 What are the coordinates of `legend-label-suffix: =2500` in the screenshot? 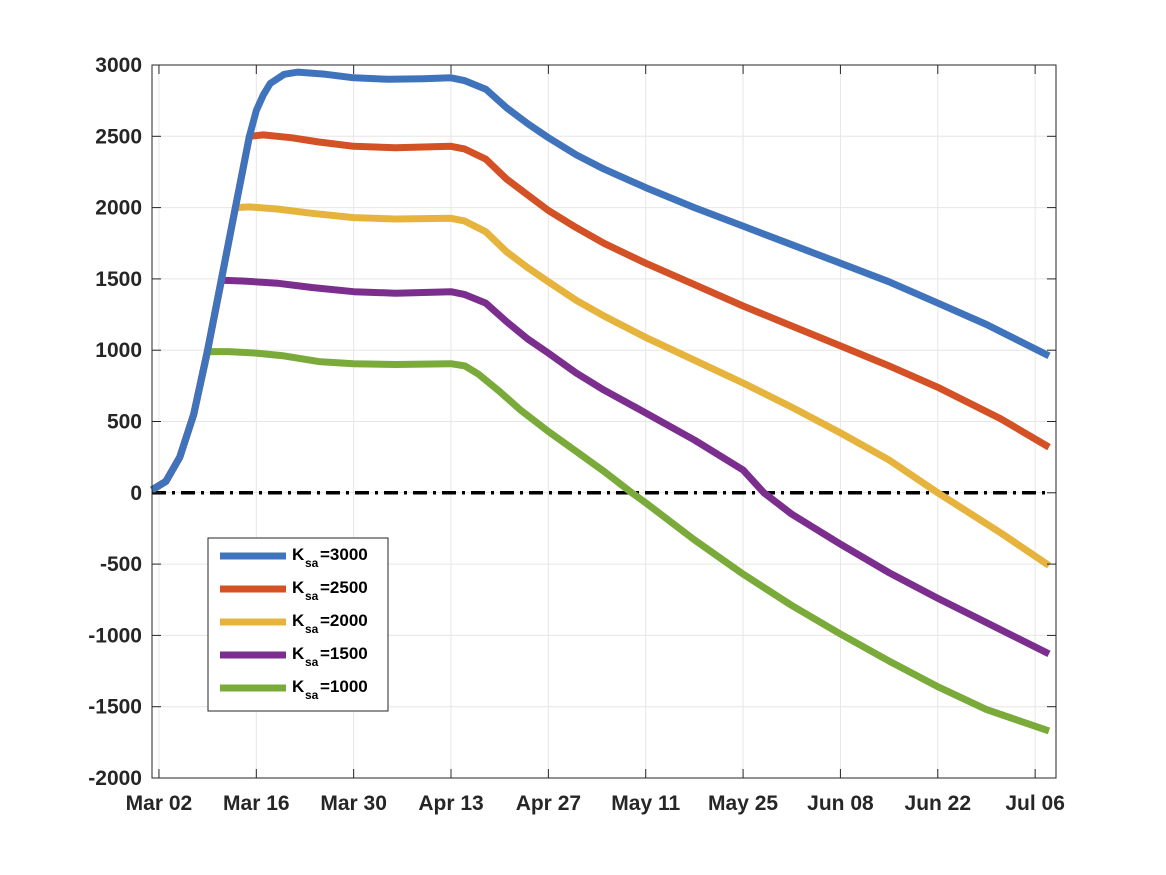 It's located at (344, 587).